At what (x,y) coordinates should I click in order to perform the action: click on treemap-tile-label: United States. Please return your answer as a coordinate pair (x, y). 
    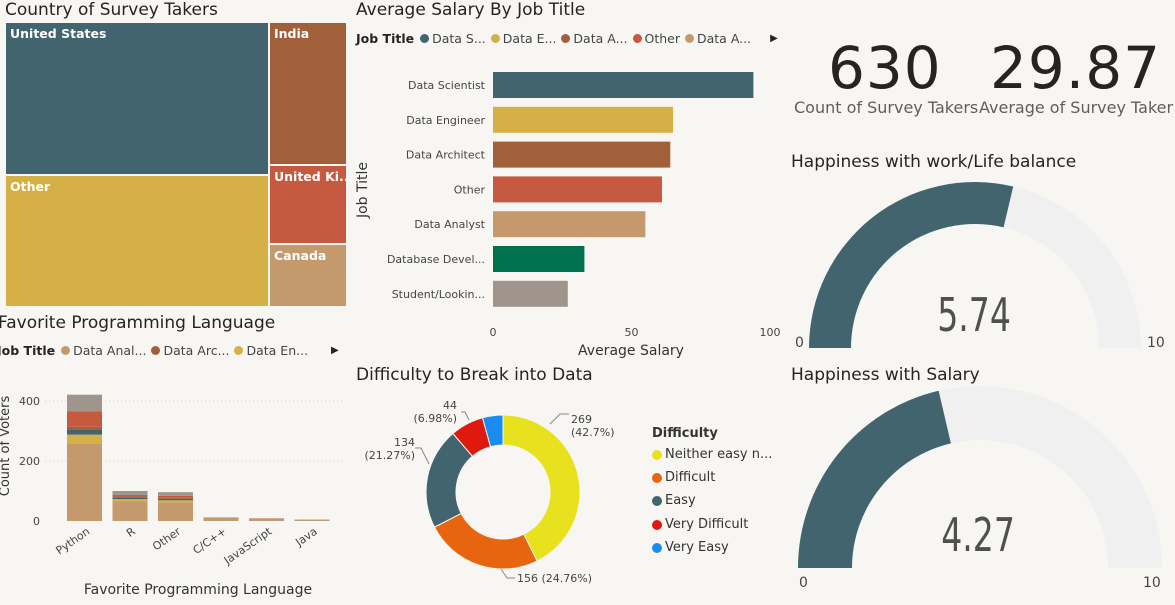
    Looking at the image, I should click on (58, 33).